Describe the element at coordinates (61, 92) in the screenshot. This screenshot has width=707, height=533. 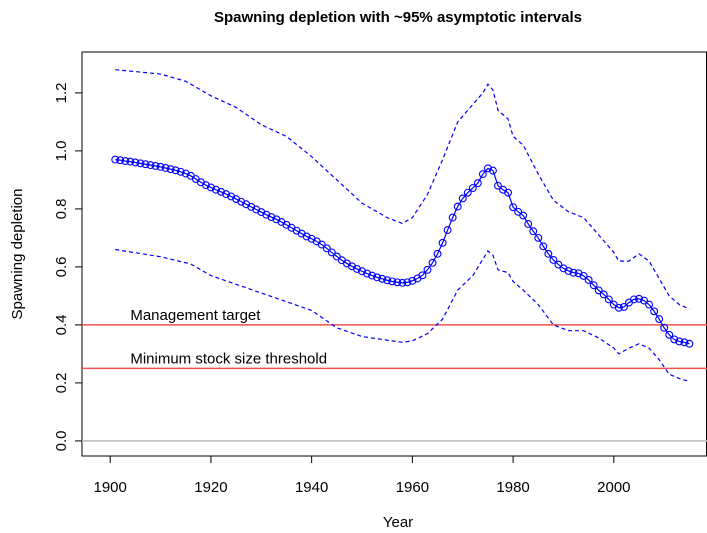
I see `y-tick-label: 1.2` at that location.